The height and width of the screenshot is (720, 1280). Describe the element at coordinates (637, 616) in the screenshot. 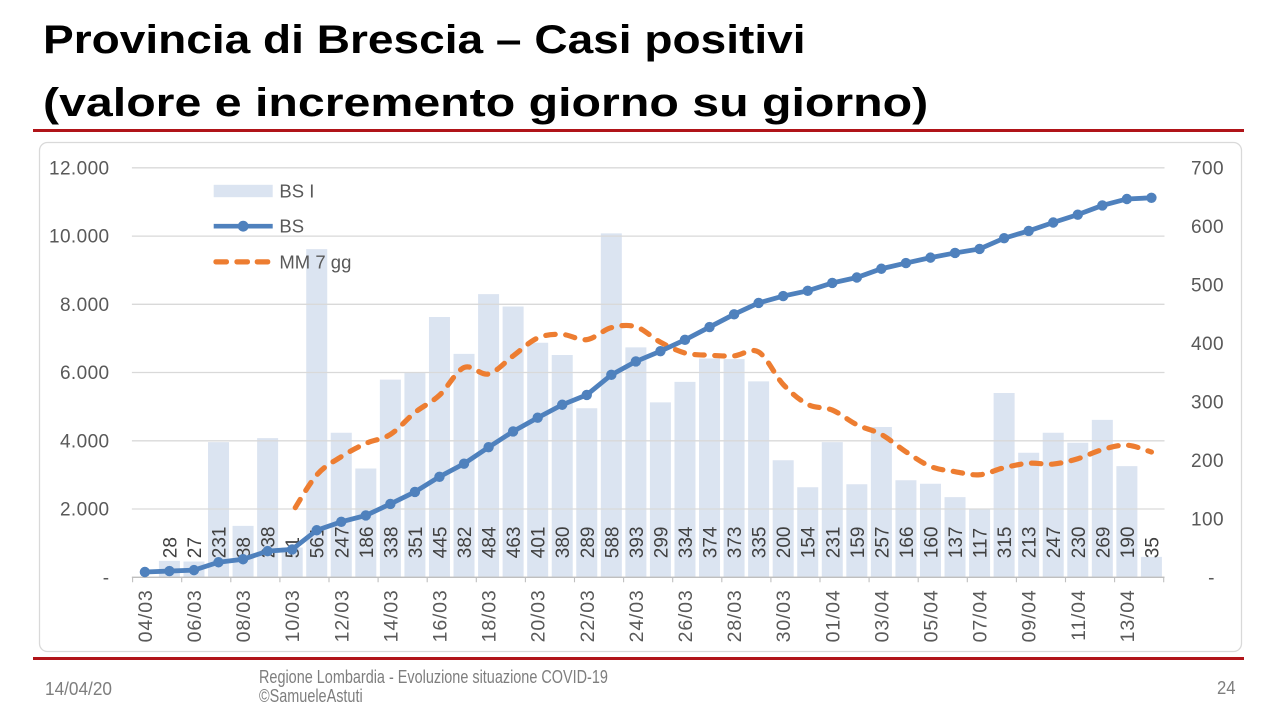

I see `svg-text: 24/03` at that location.